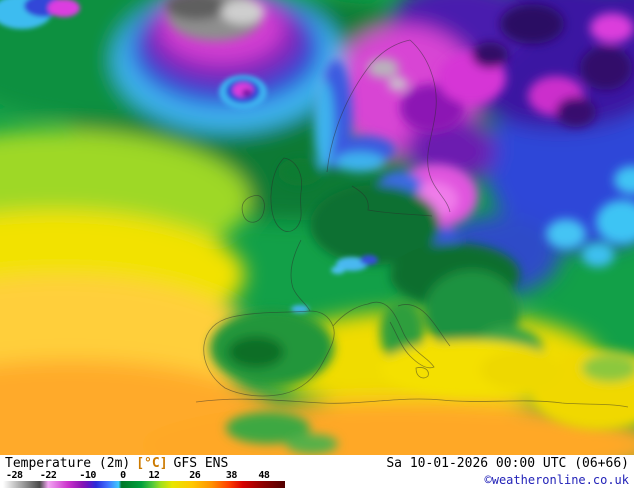 The width and height of the screenshot is (634, 490). I want to click on legend-tick: -10, so click(87, 475).